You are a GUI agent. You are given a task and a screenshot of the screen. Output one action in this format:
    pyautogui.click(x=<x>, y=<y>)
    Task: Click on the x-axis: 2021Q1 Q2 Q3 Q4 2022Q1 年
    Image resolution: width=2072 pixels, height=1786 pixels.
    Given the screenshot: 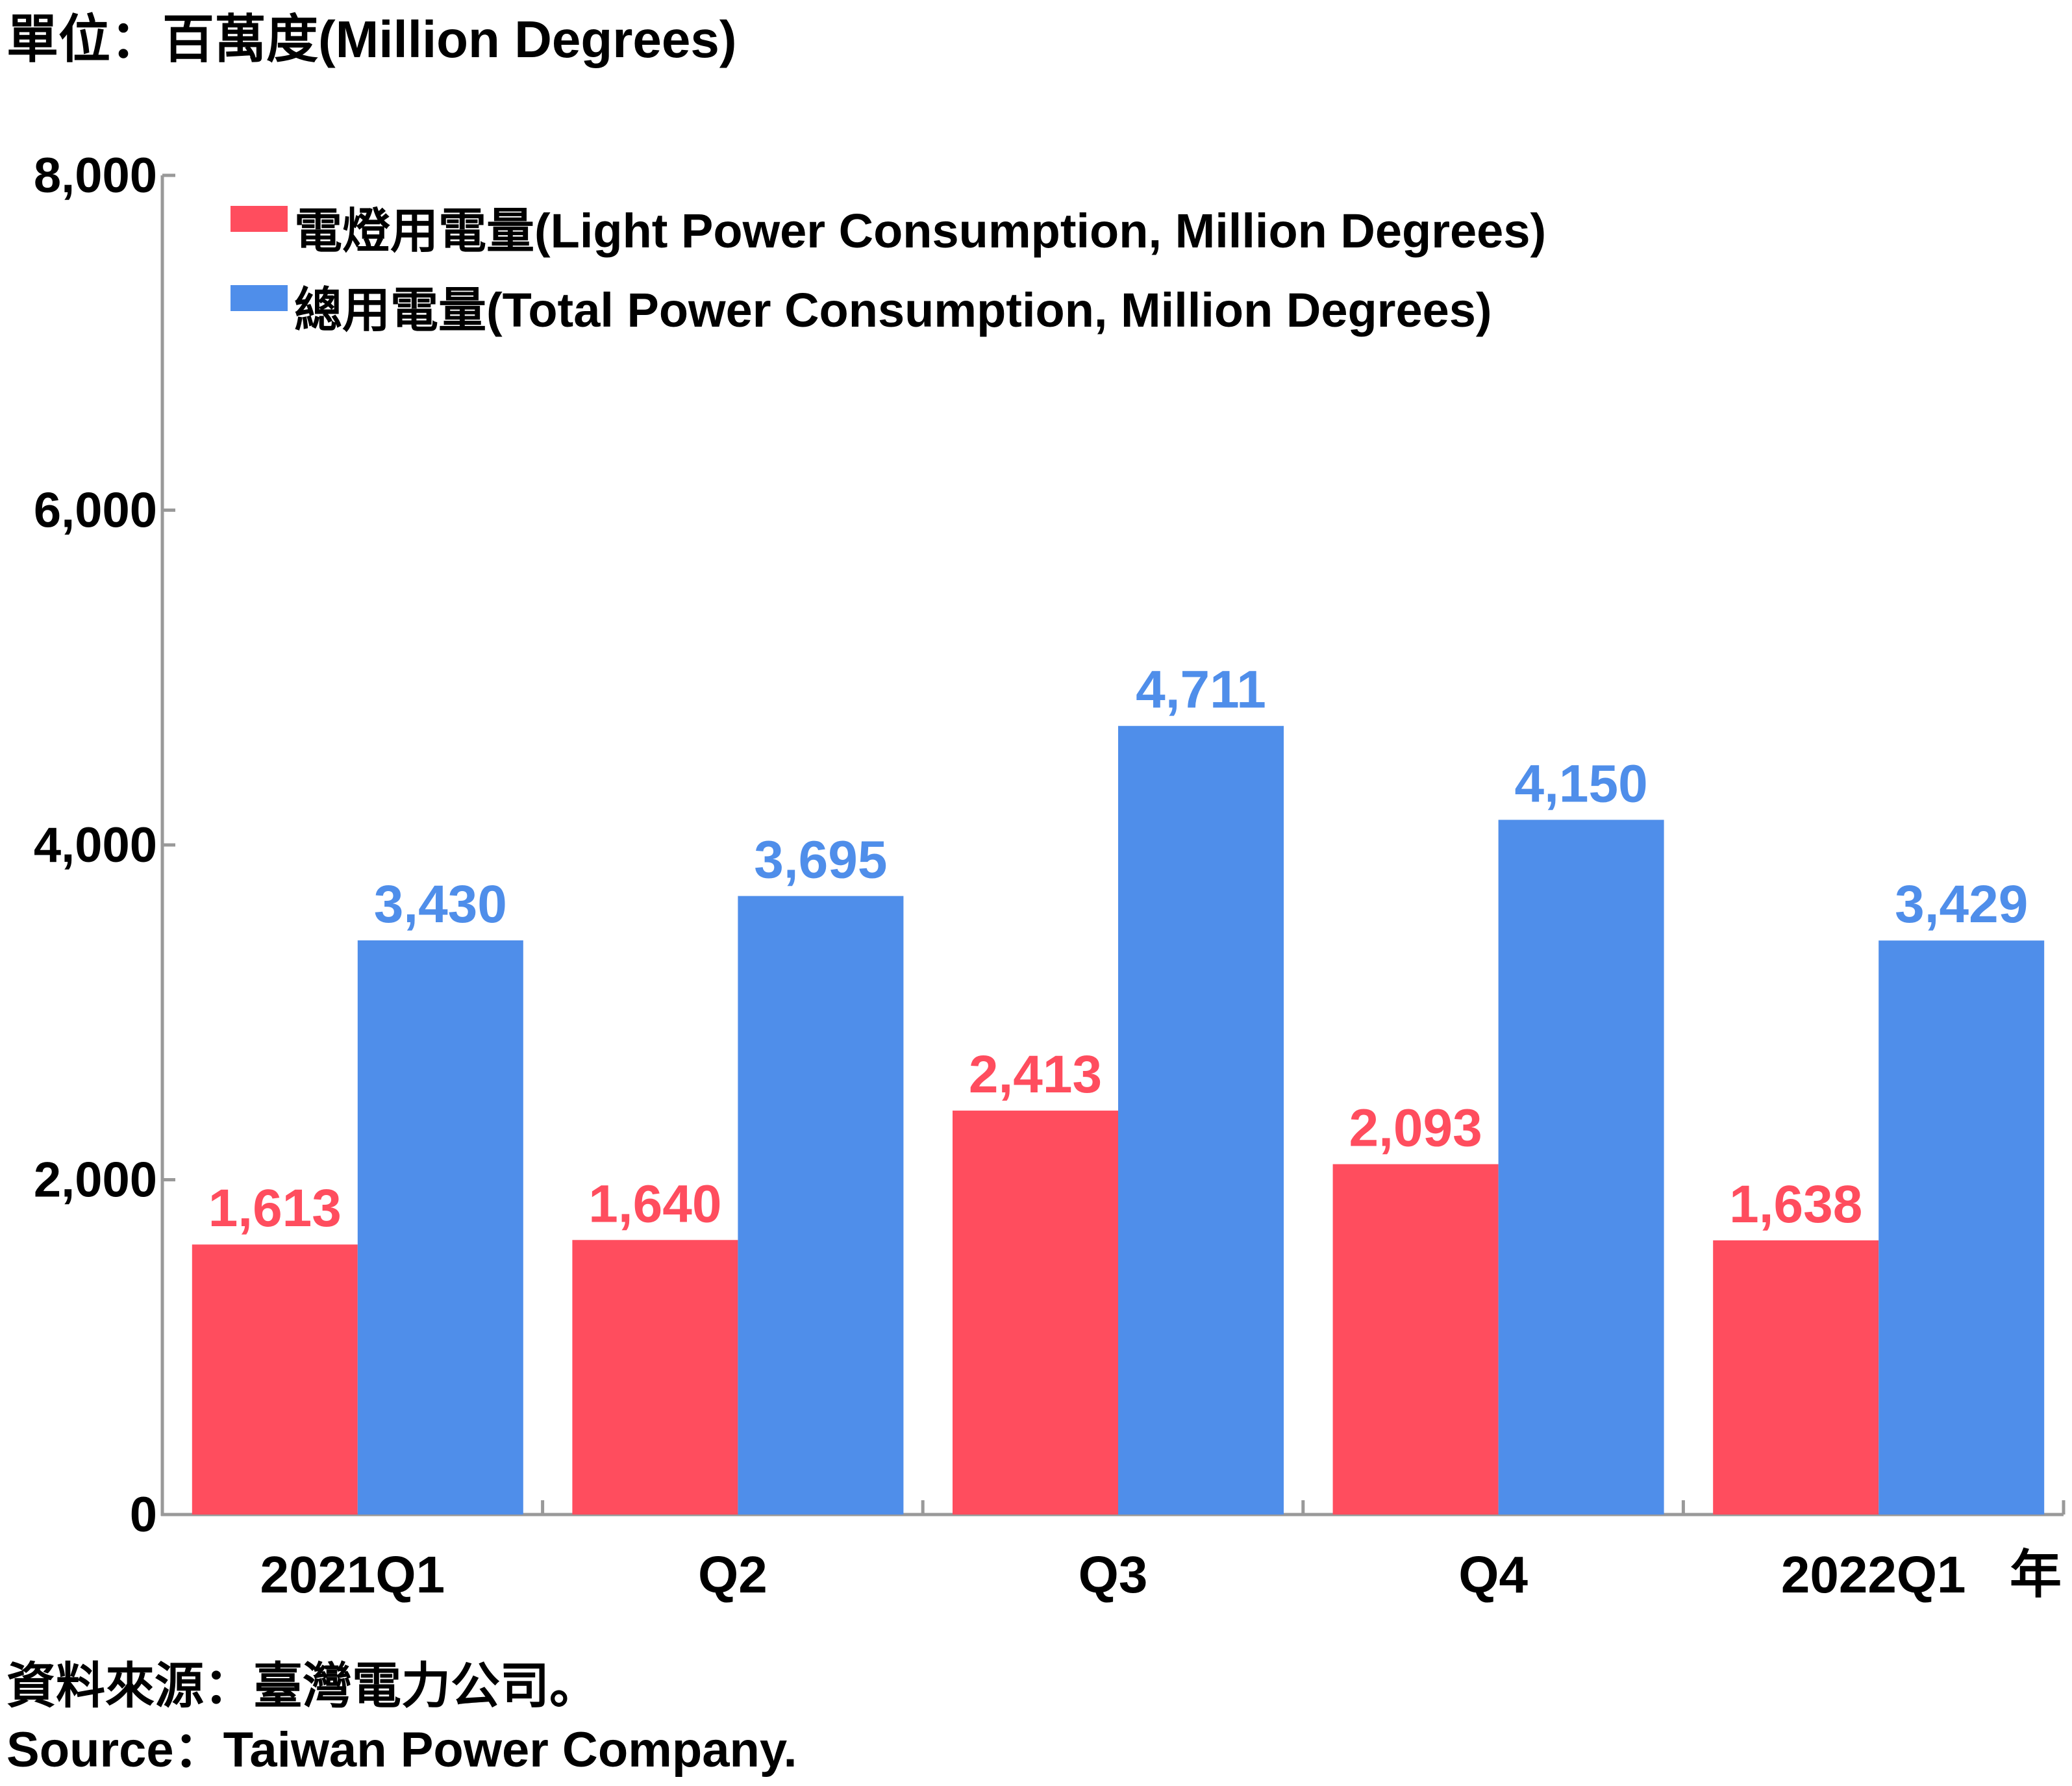 What is the action you would take?
    pyautogui.click(x=1113, y=1552)
    